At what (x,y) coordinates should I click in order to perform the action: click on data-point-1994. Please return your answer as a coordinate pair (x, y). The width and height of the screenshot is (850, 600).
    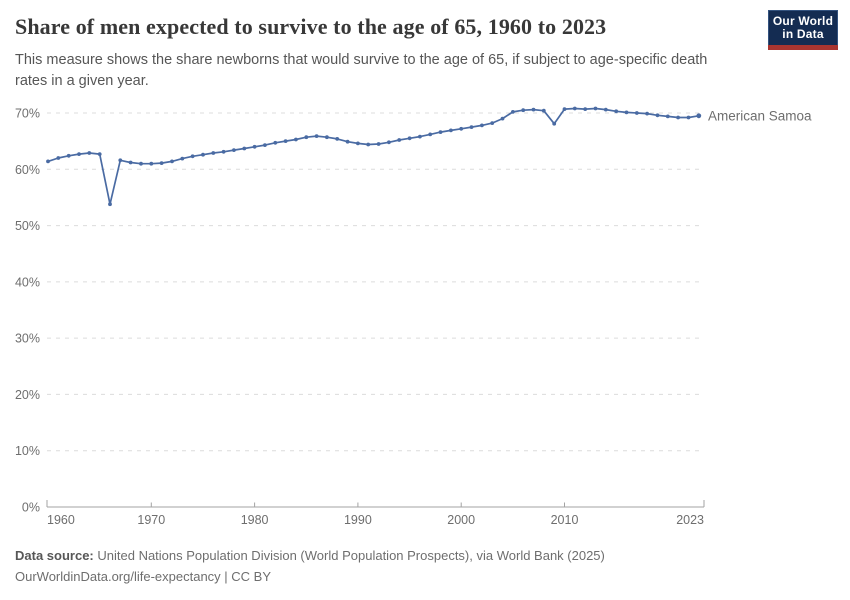
    Looking at the image, I should click on (399, 140).